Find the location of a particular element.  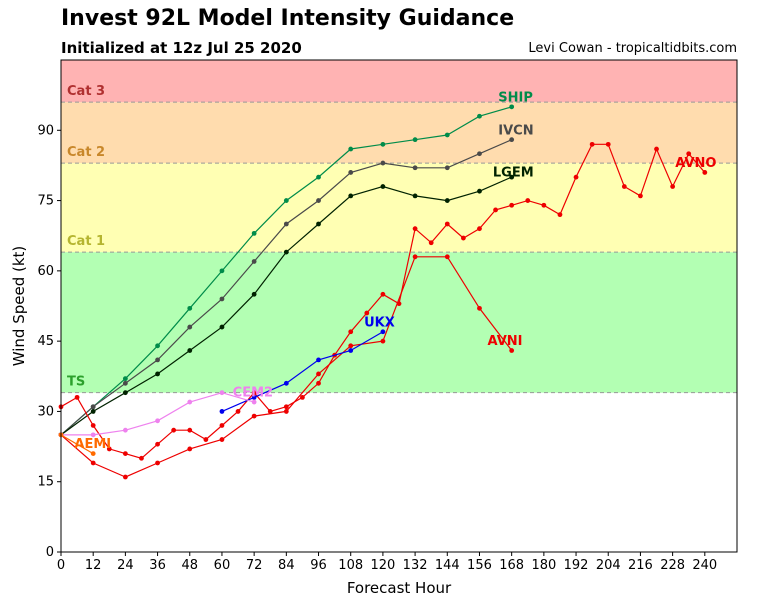

series-label-lgem: LGEM is located at coordinates (513, 172).